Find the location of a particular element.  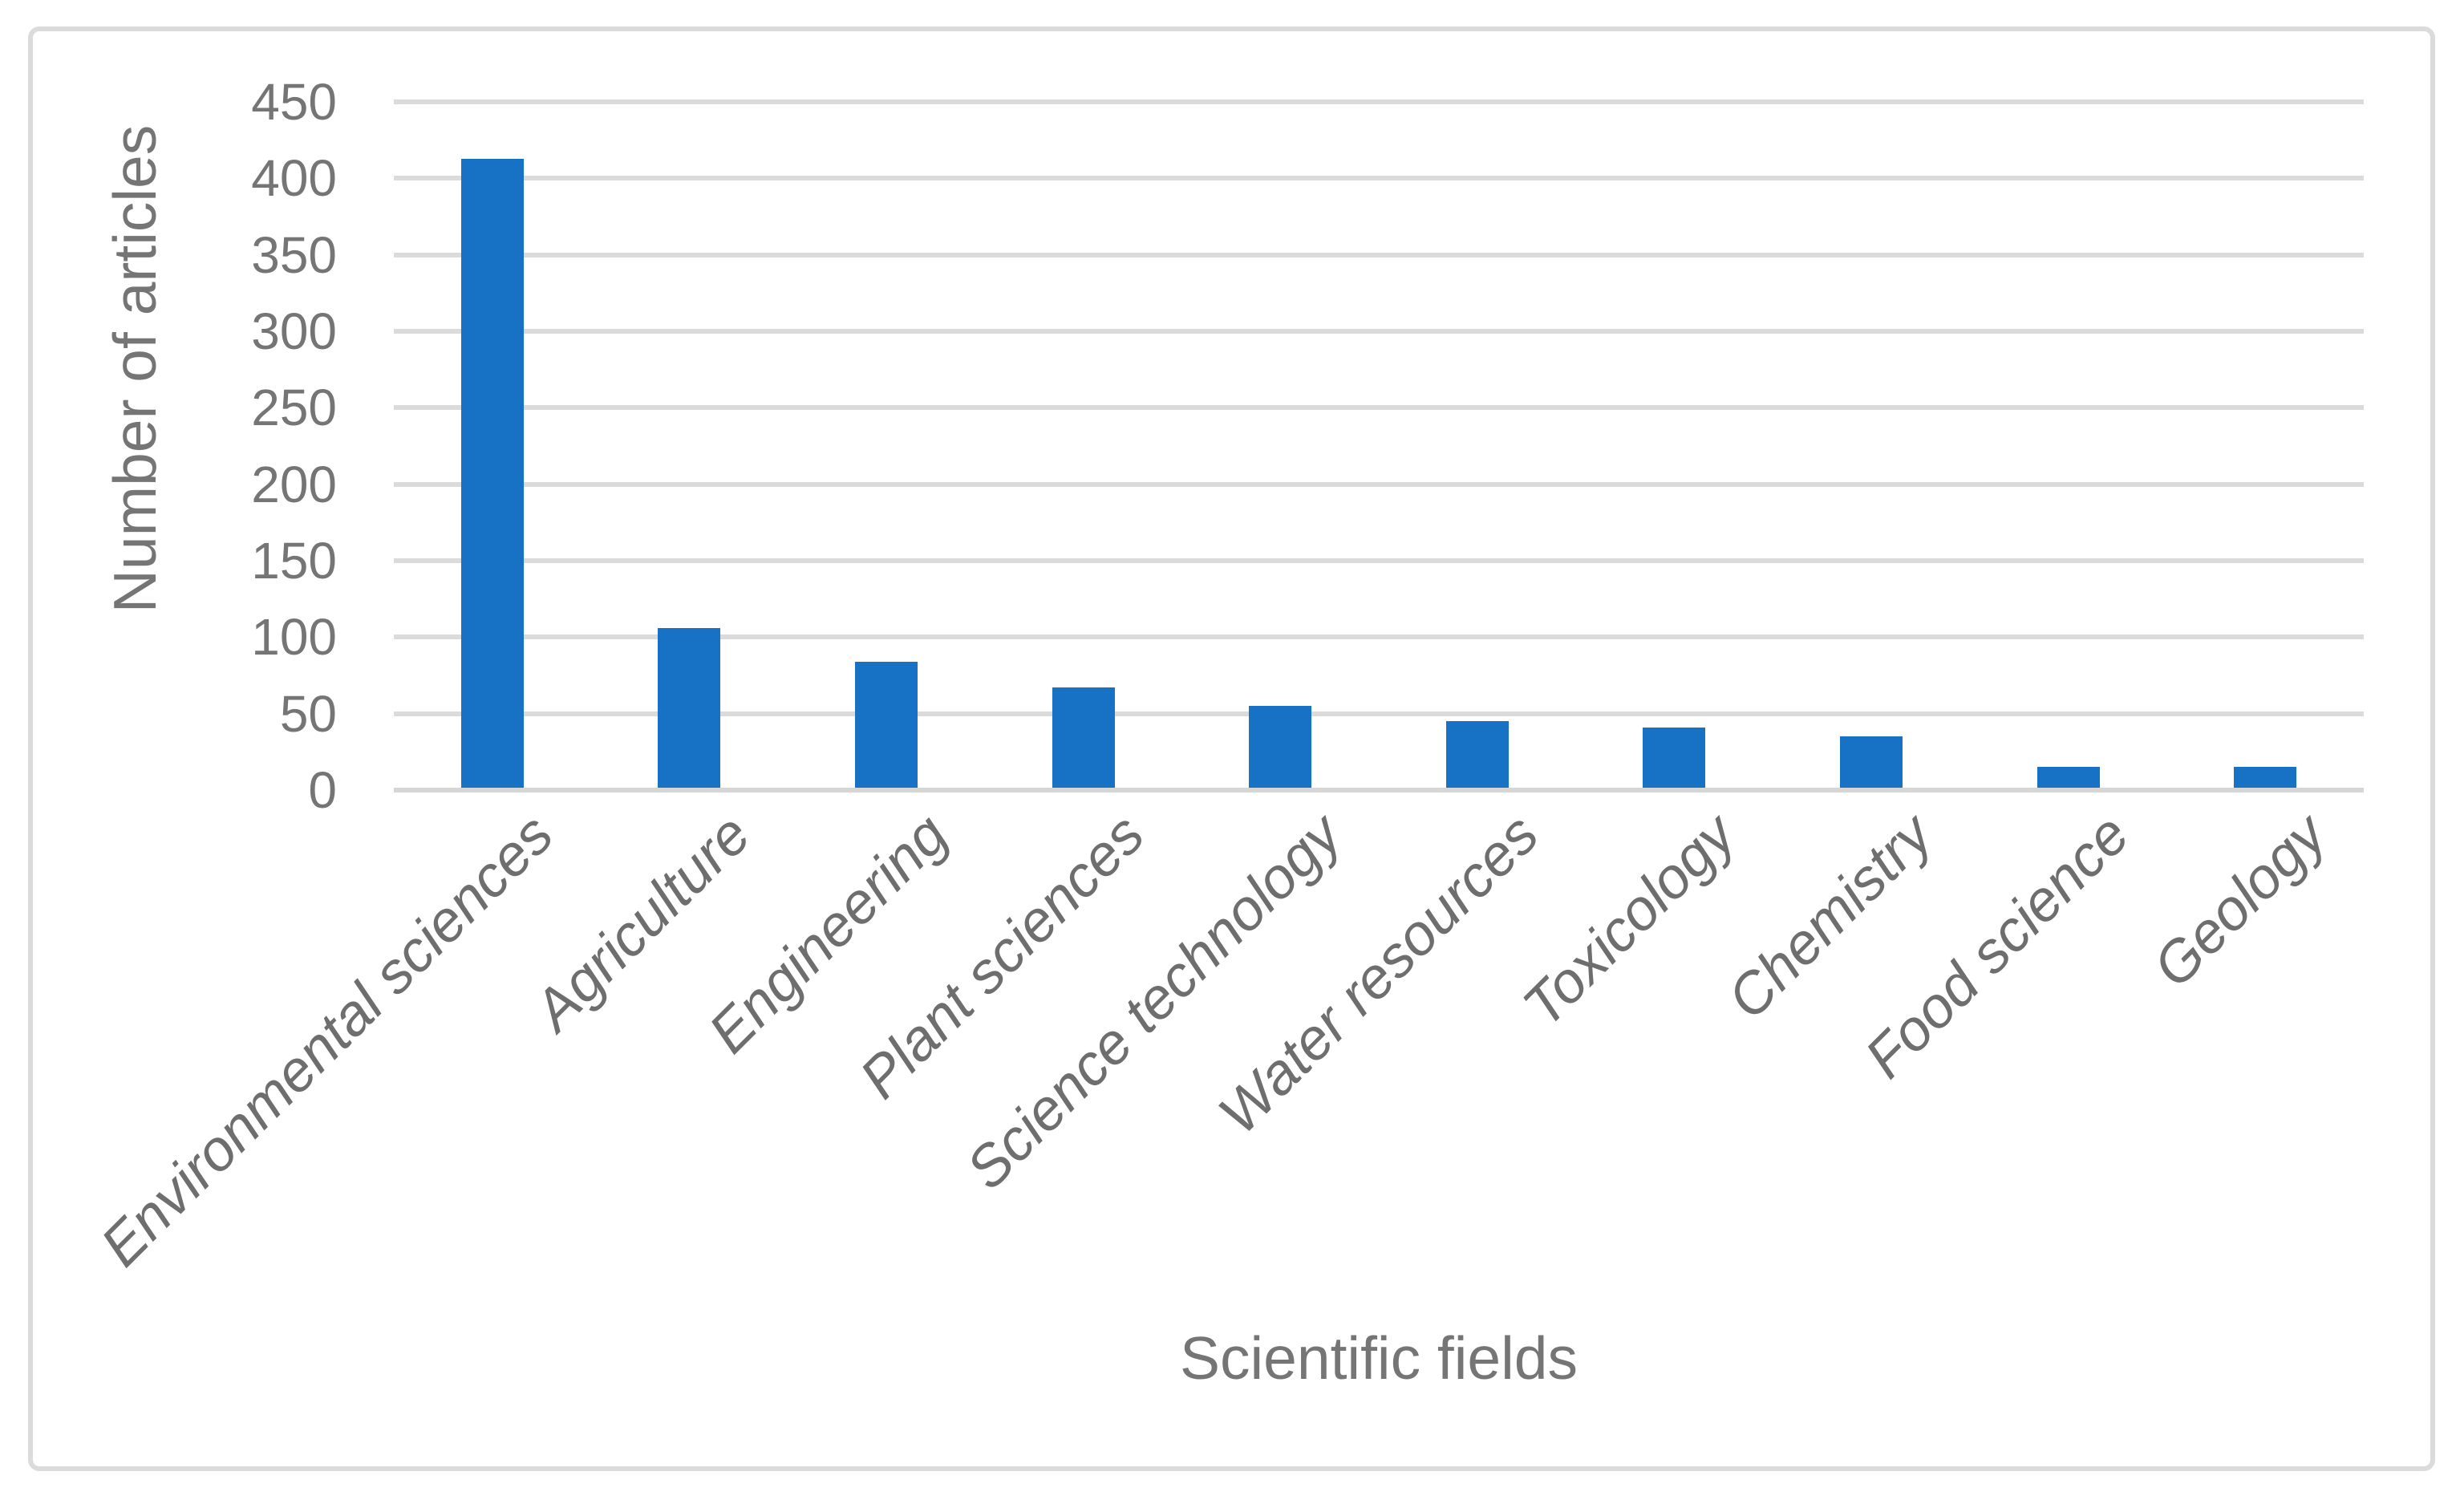

y-tick-label-150: 150 is located at coordinates (294, 561).